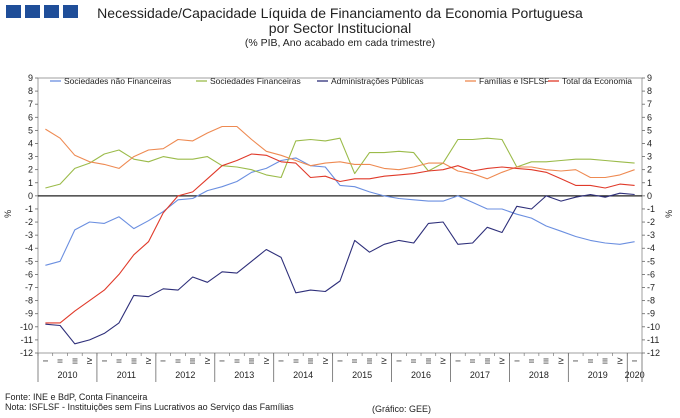  I want to click on y-tick-label-left: 7, so click(30, 104).